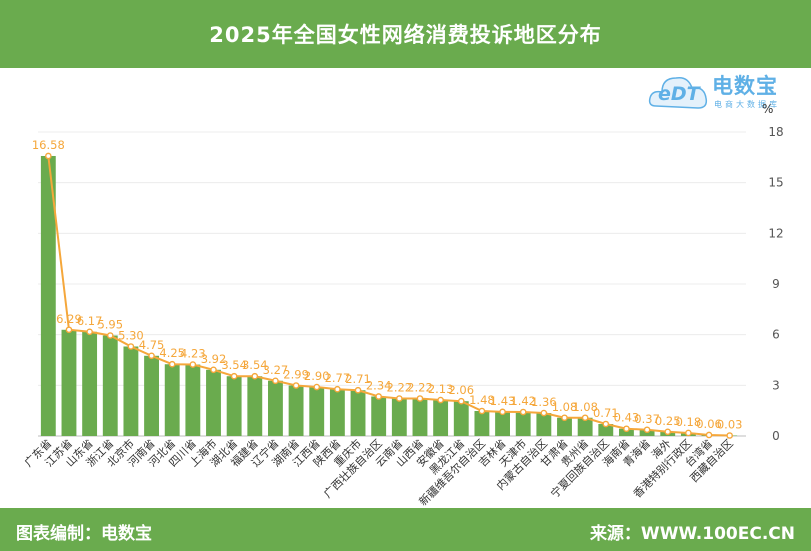 This screenshot has height=551, width=811. What do you see at coordinates (338, 378) in the screenshot?
I see `data-label: 2.77` at bounding box center [338, 378].